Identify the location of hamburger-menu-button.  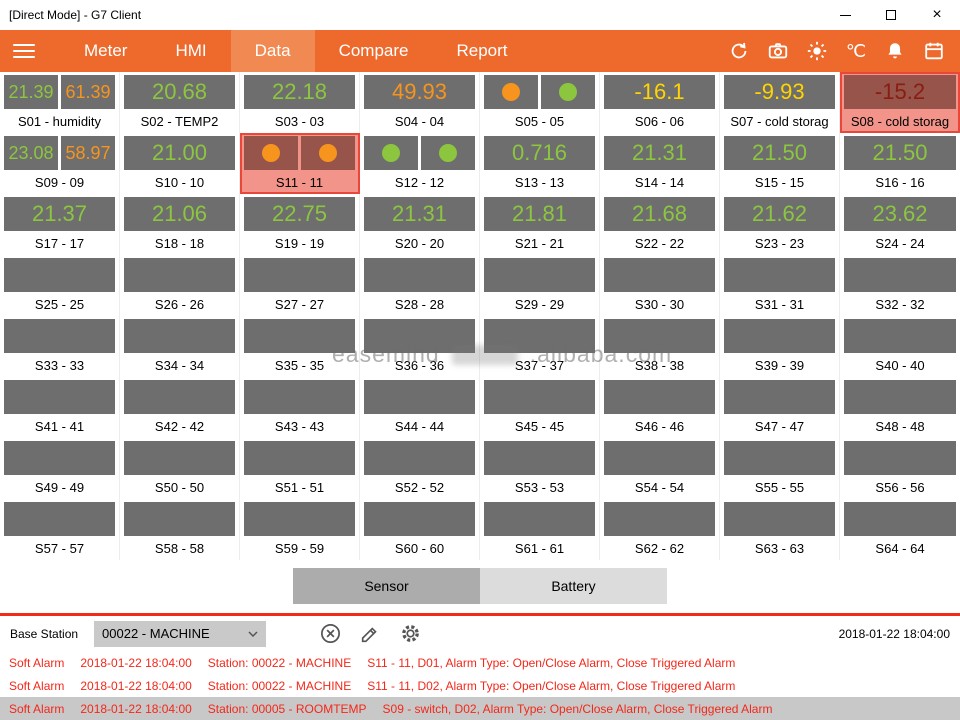
(24, 51).